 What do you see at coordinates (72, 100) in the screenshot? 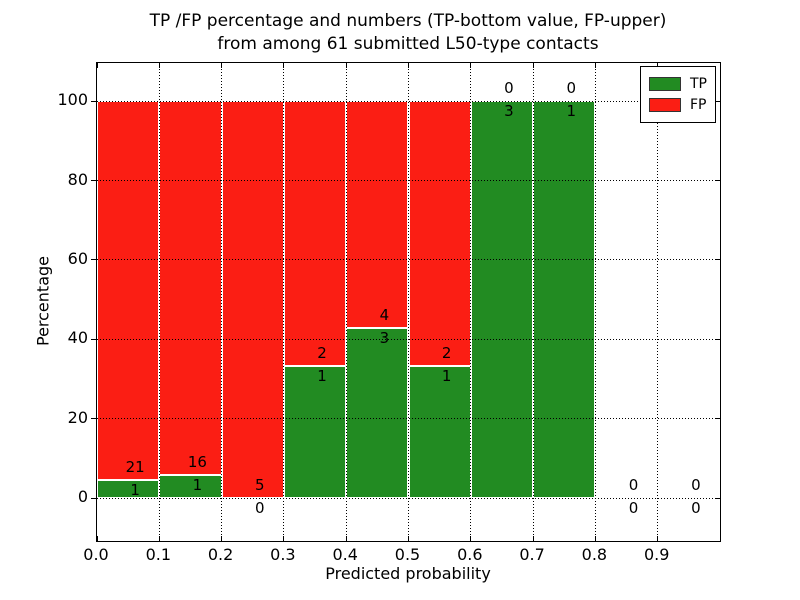
I see `y-tick-label: 100` at bounding box center [72, 100].